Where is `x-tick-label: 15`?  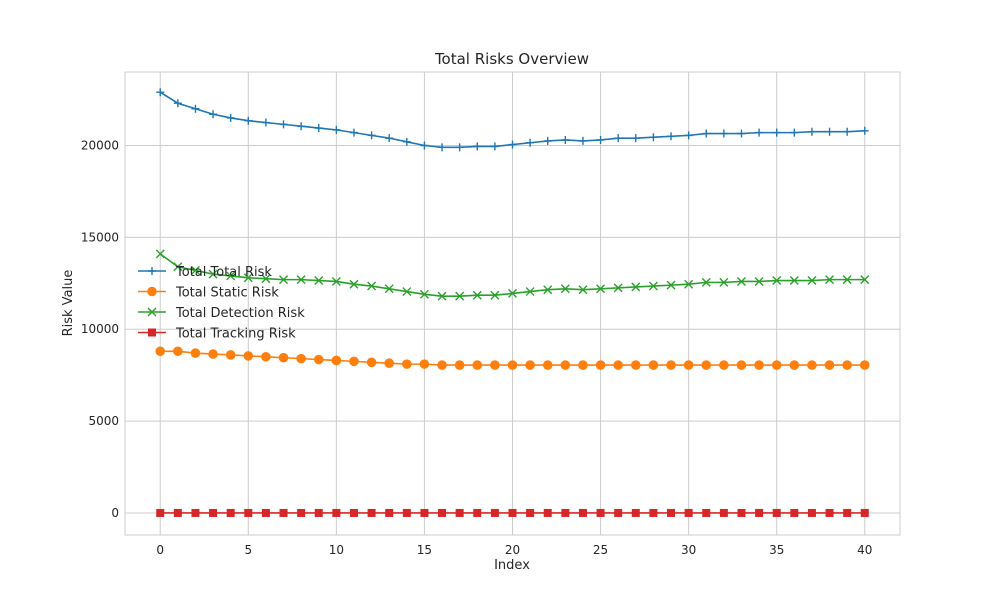 x-tick-label: 15 is located at coordinates (424, 550).